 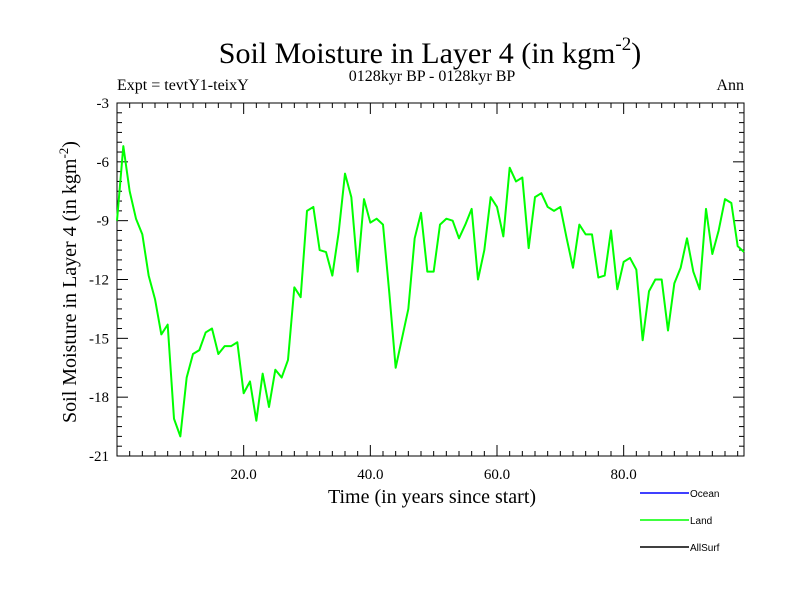 I want to click on season-label: Ann, so click(x=730, y=85).